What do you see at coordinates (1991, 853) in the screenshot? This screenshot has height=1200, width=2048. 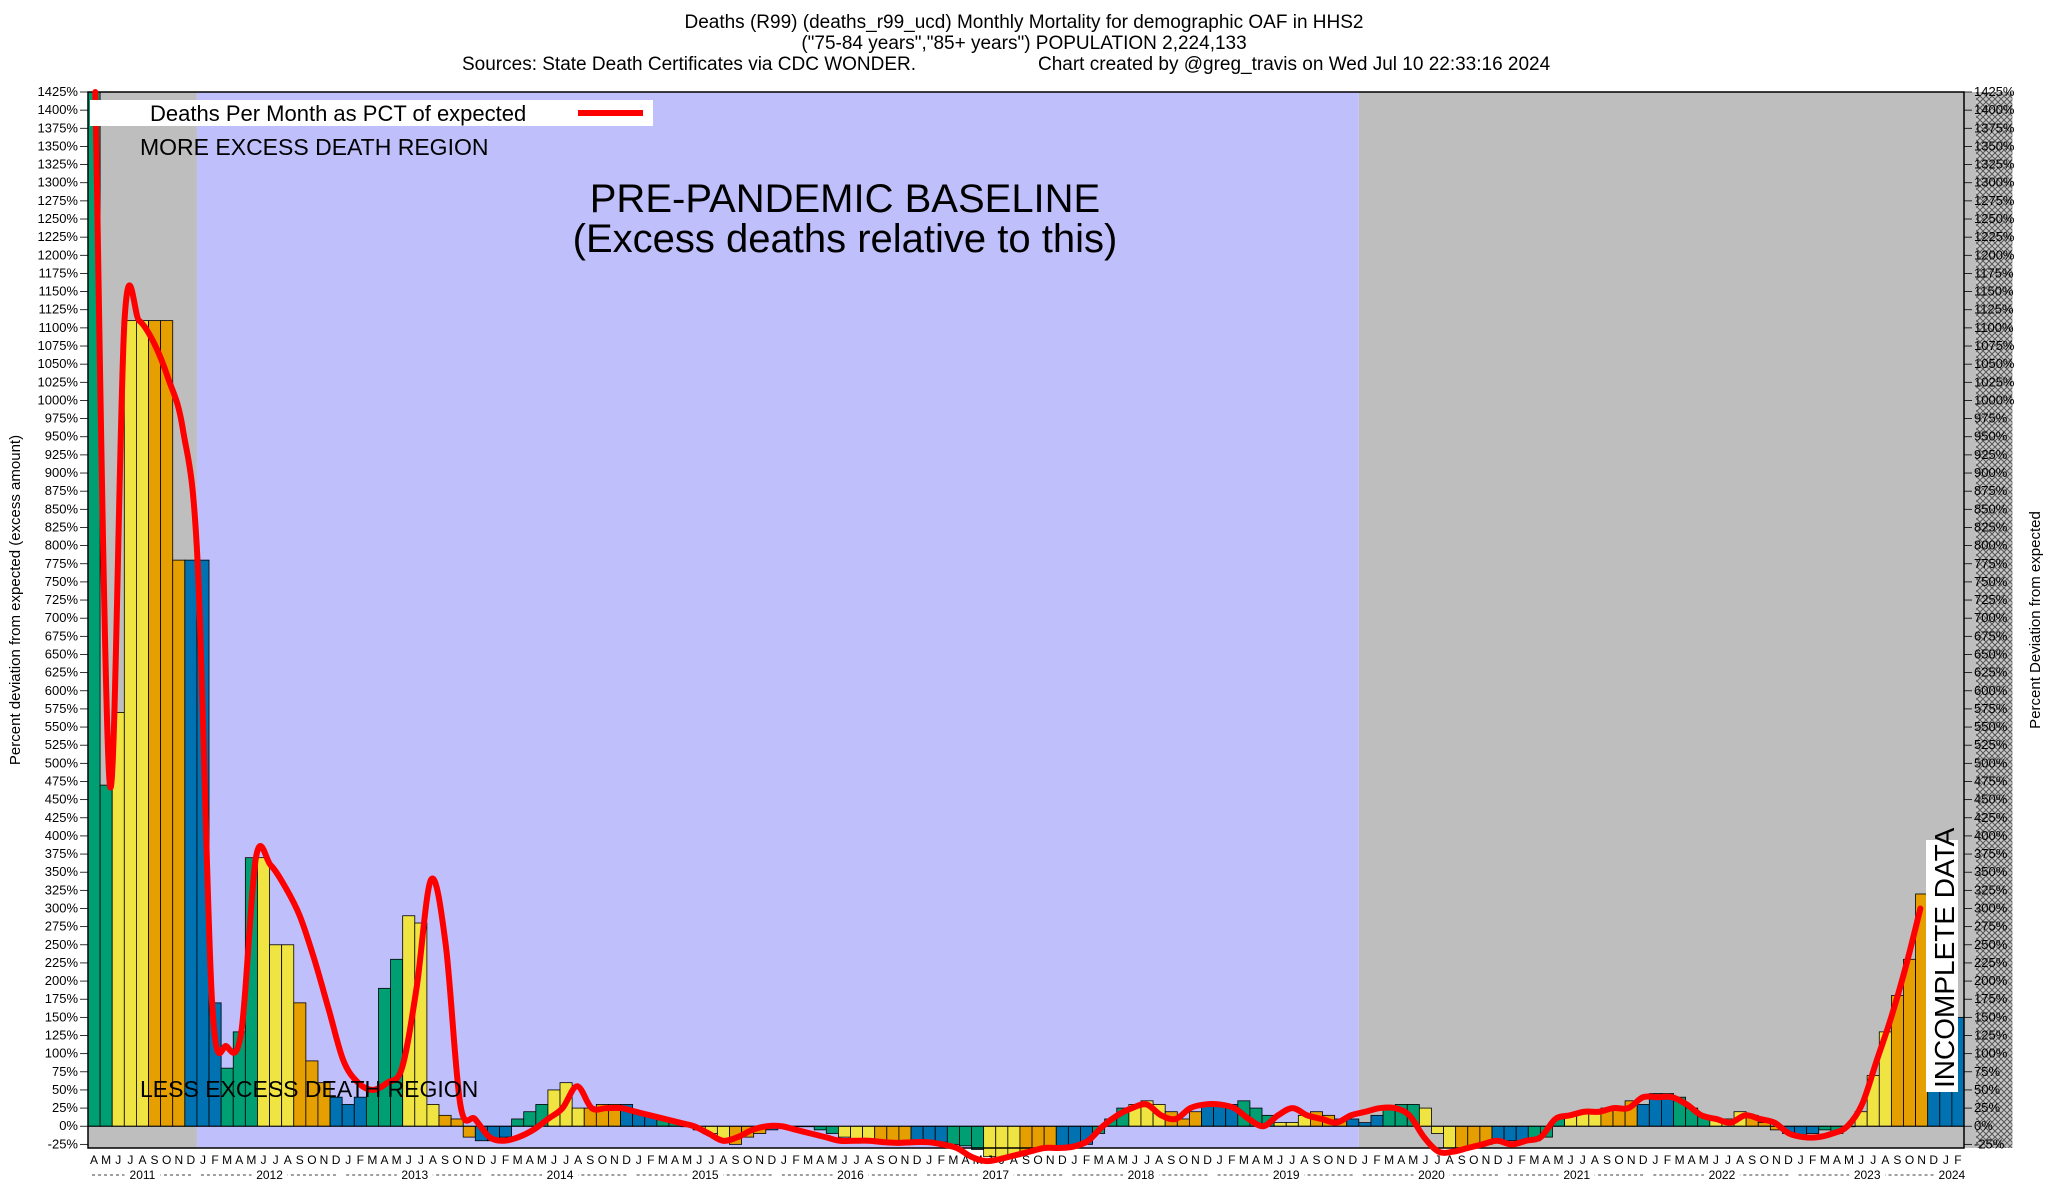 I see `right-tick-label: 375%` at bounding box center [1991, 853].